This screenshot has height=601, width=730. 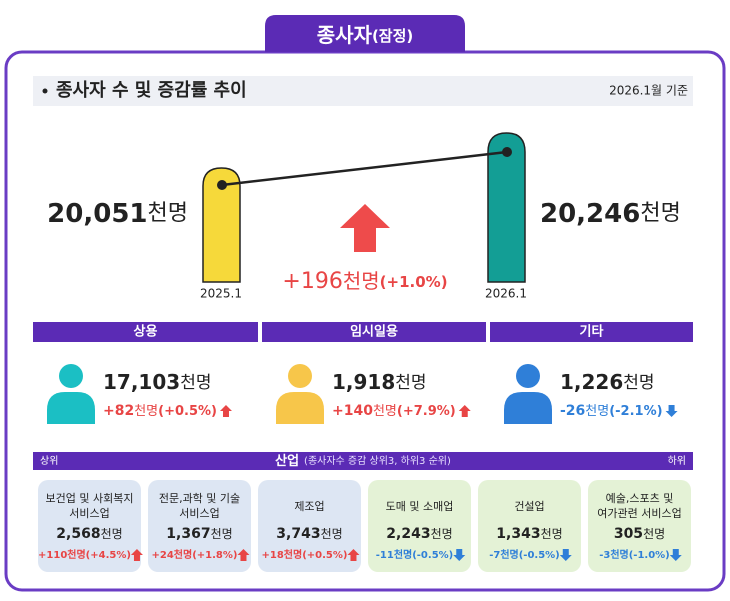 I want to click on pct: (+1.0%), so click(x=414, y=282).